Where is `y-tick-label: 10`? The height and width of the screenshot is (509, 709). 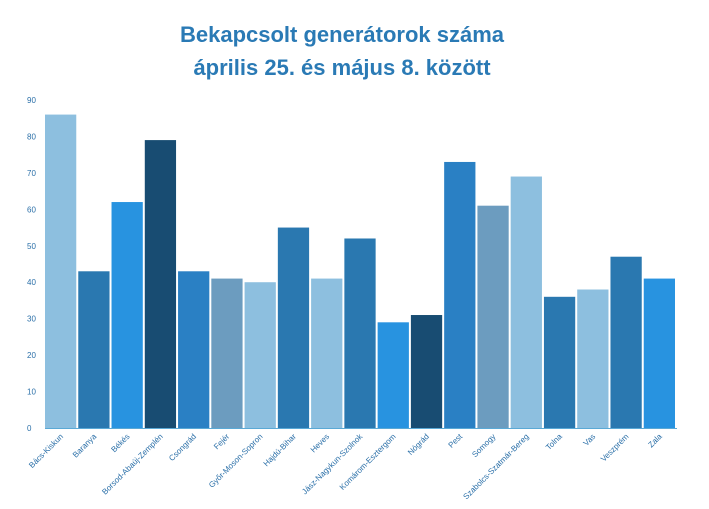
y-tick-label: 10 is located at coordinates (31, 392).